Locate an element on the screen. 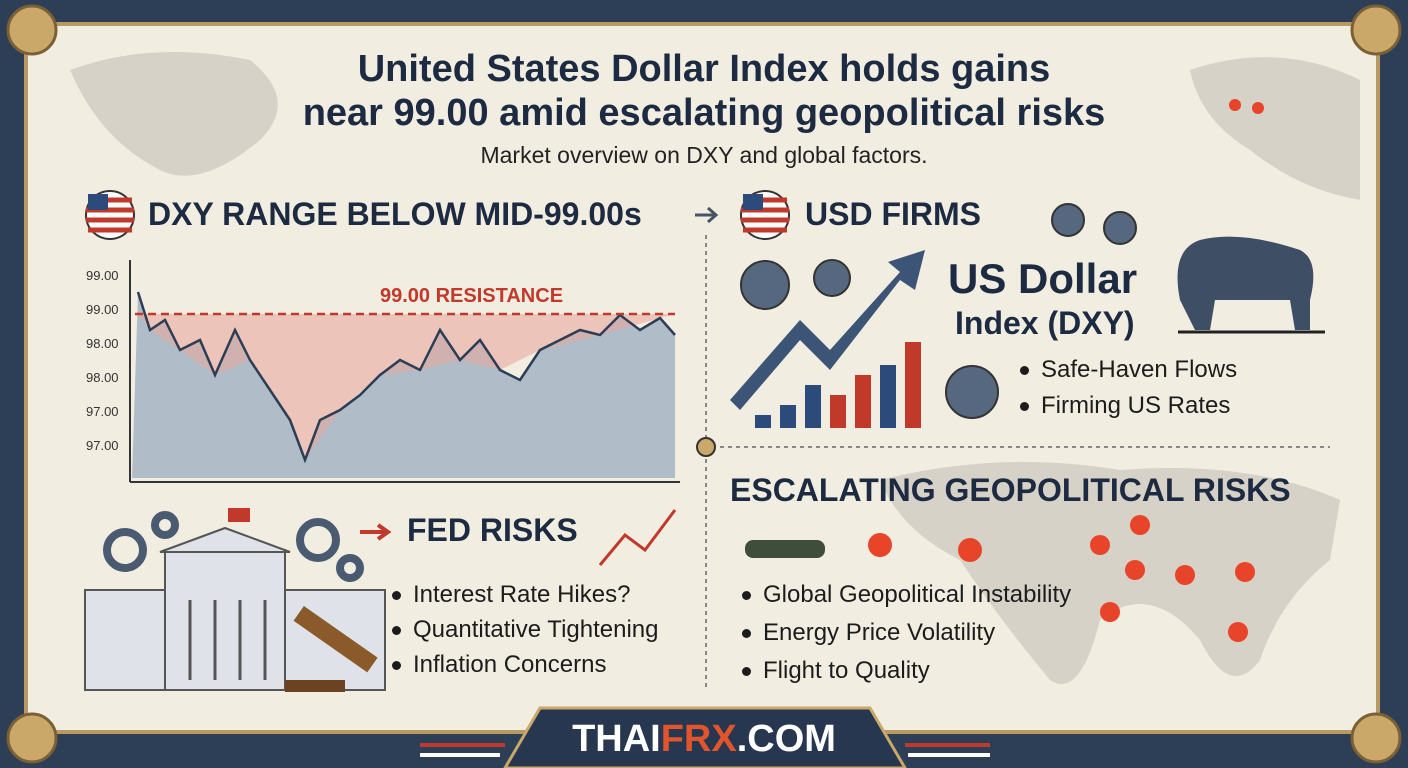 The width and height of the screenshot is (1408, 768). bullet-item: Interest Rate Hikes? is located at coordinates (511, 595).